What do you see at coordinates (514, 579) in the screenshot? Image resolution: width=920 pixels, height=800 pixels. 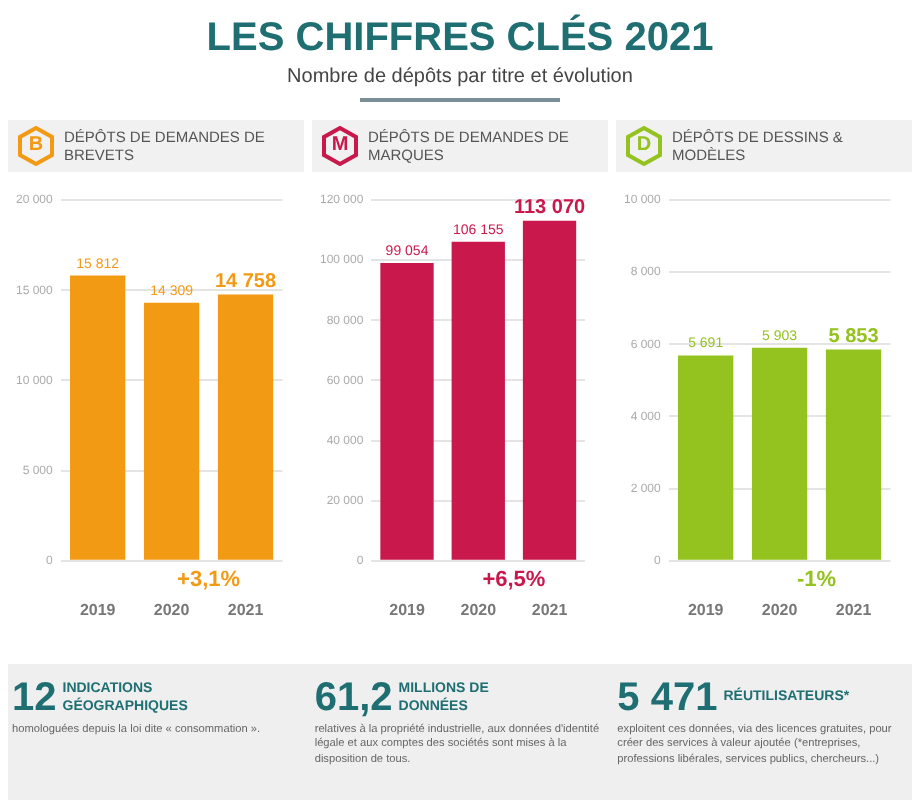 I see `text: +6,5%` at bounding box center [514, 579].